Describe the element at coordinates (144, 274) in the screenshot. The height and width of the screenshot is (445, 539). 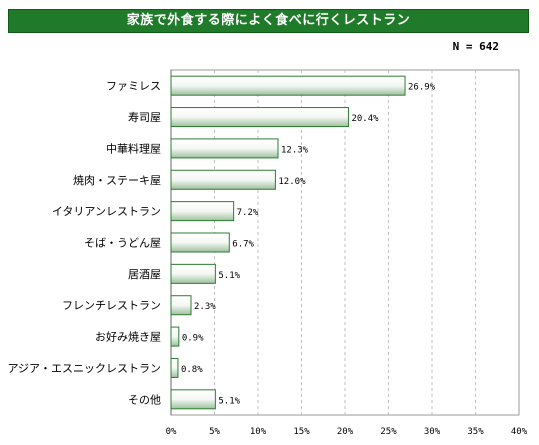
I see `category-label: 居酒屋` at that location.